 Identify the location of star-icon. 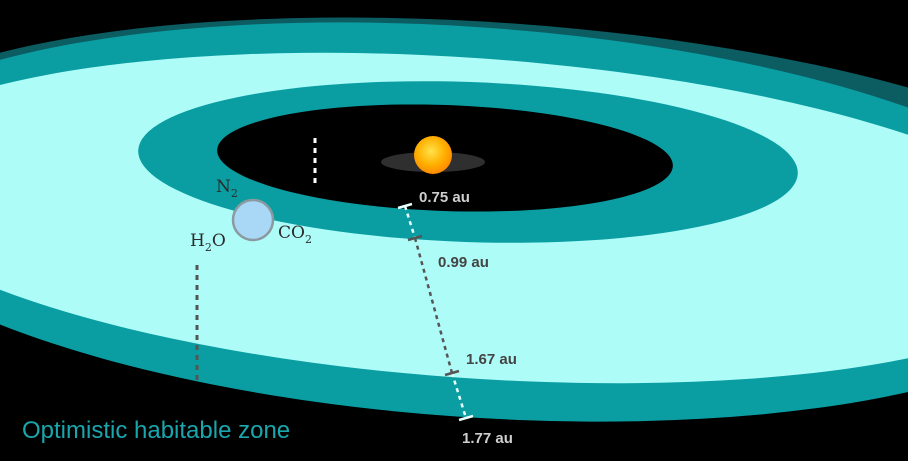
(433, 155).